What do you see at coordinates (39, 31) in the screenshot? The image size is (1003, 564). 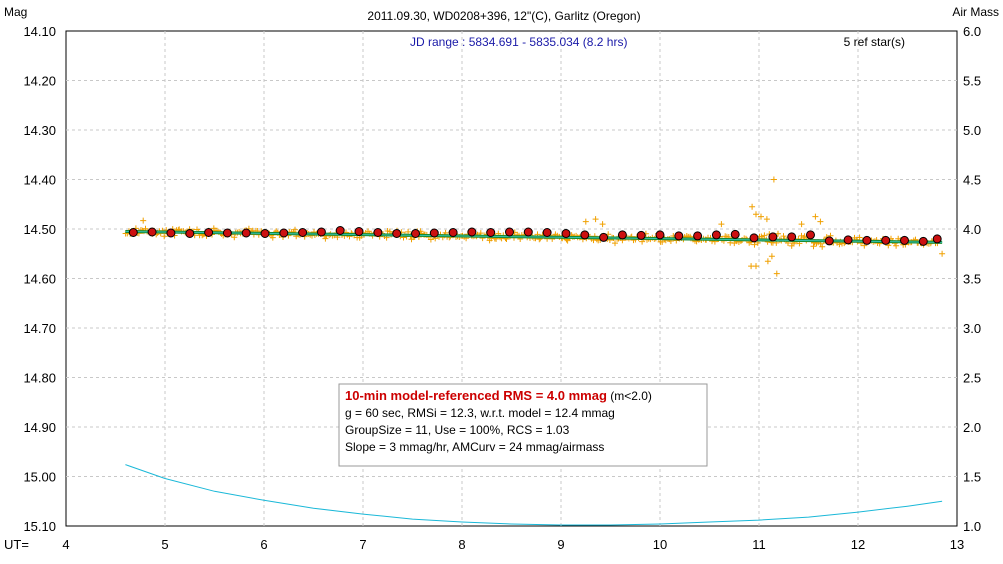 I see `y-tick-label-left: 14.10` at bounding box center [39, 31].